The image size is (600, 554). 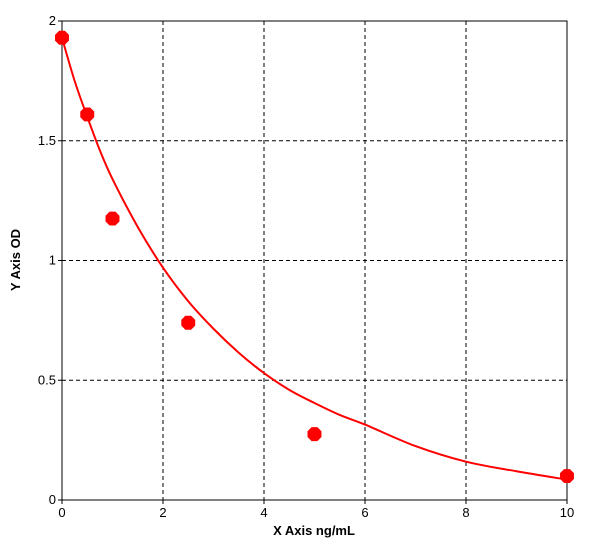 I want to click on x-tick-label: 10, so click(x=567, y=512).